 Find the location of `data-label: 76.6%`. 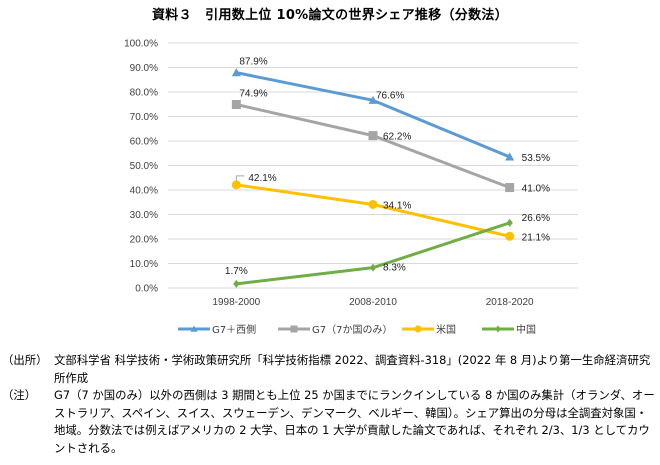

data-label: 76.6% is located at coordinates (390, 95).